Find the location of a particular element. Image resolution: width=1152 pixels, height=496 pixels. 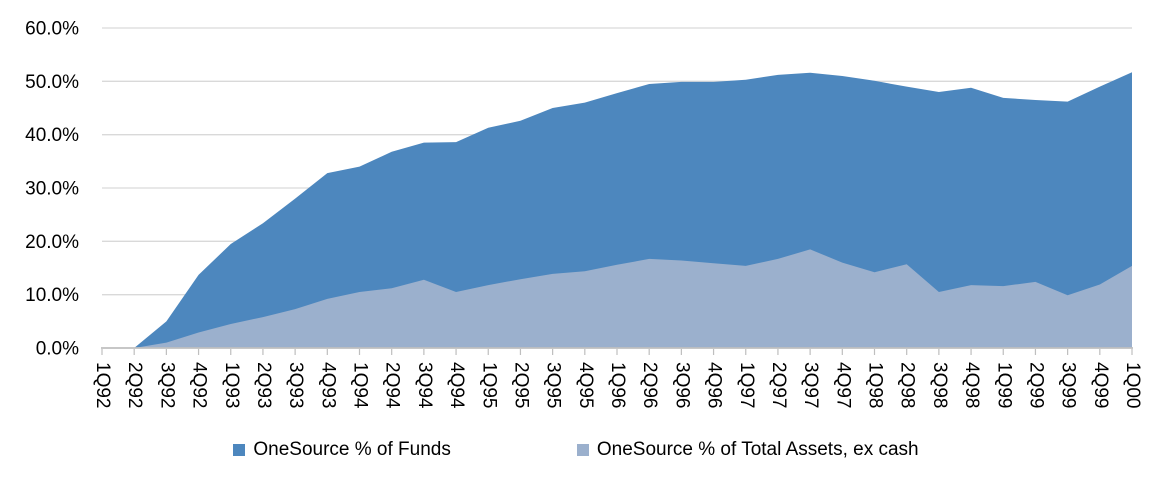

x-axis-label: 2Q93 is located at coordinates (263, 385).